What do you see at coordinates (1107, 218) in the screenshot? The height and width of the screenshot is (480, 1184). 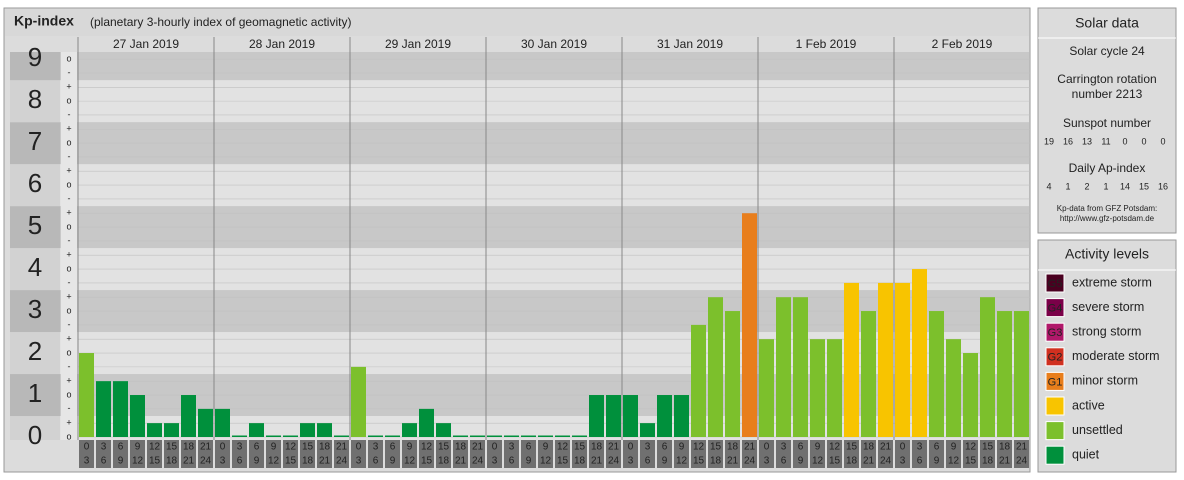 I see `source: http://www.gfz-potsdam.de` at bounding box center [1107, 218].